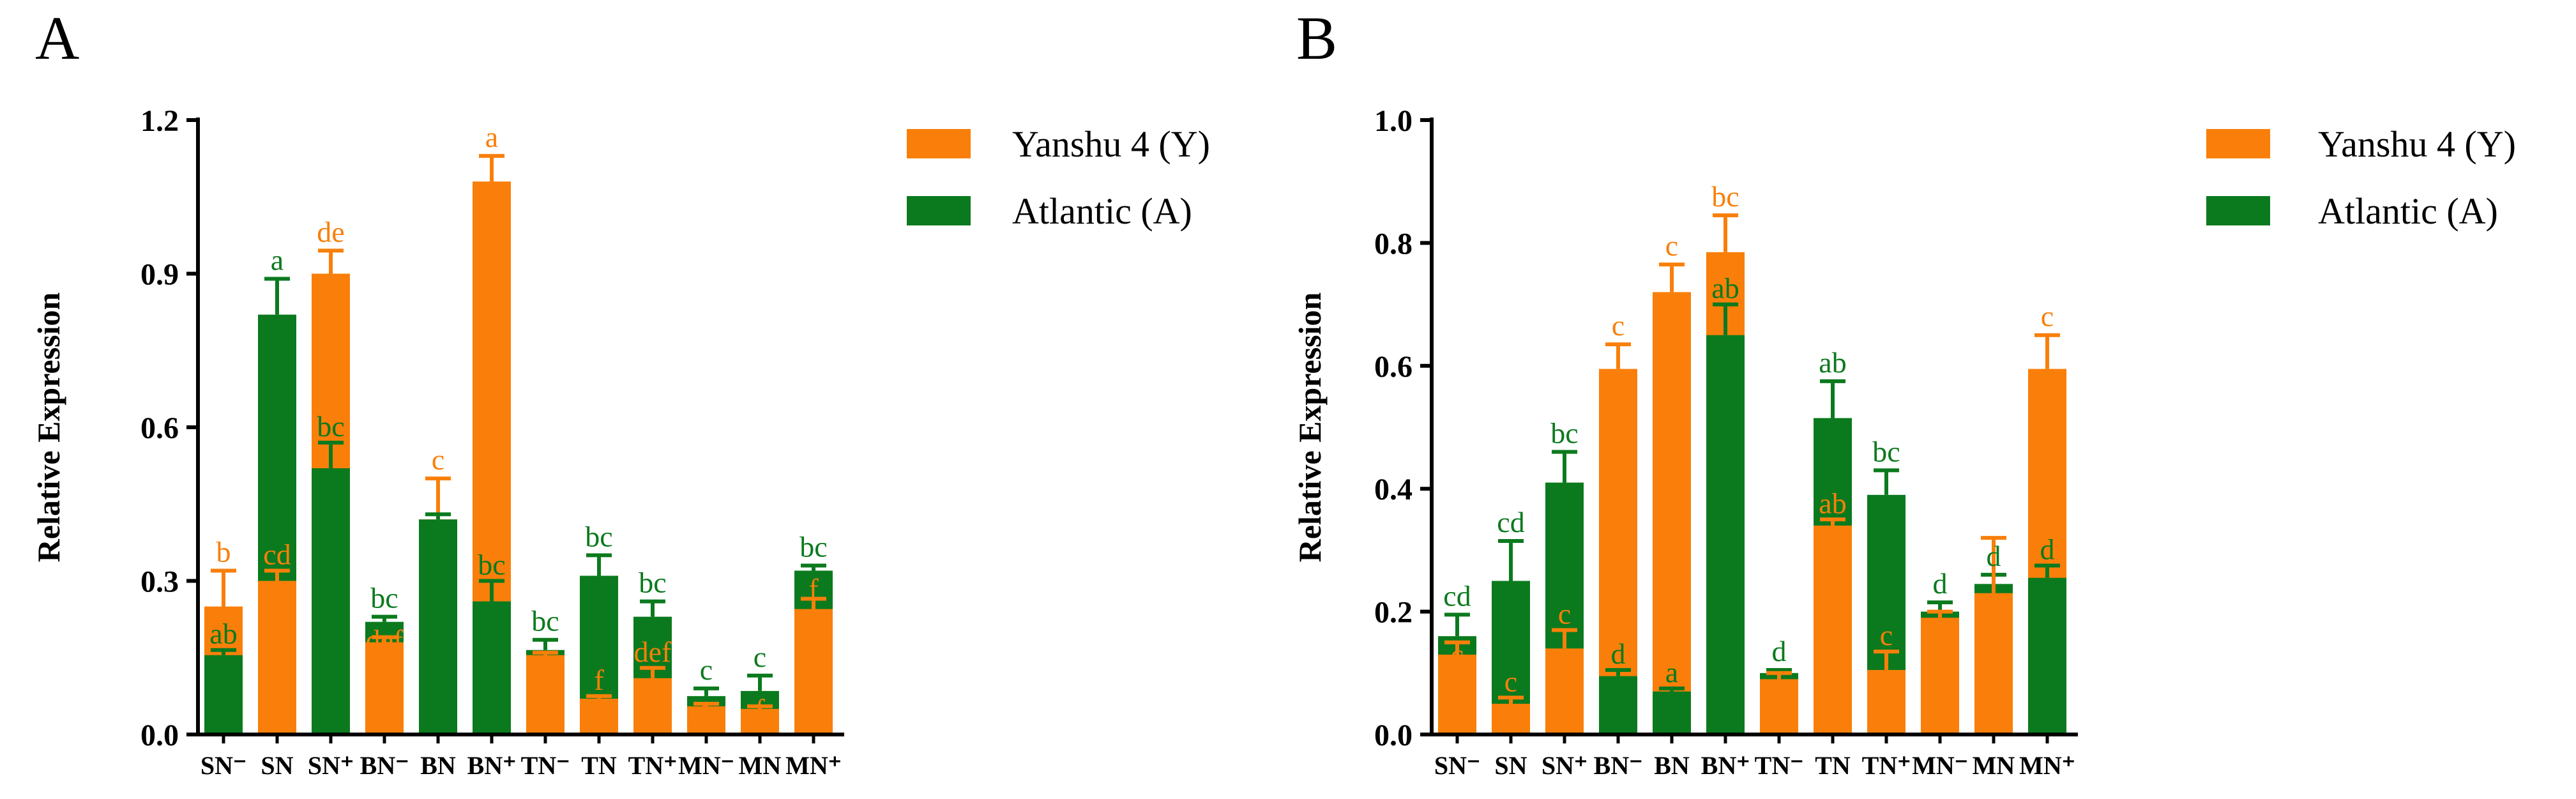 The height and width of the screenshot is (799, 2576). What do you see at coordinates (546, 668) in the screenshot?
I see `significance-label-front: ef` at bounding box center [546, 668].